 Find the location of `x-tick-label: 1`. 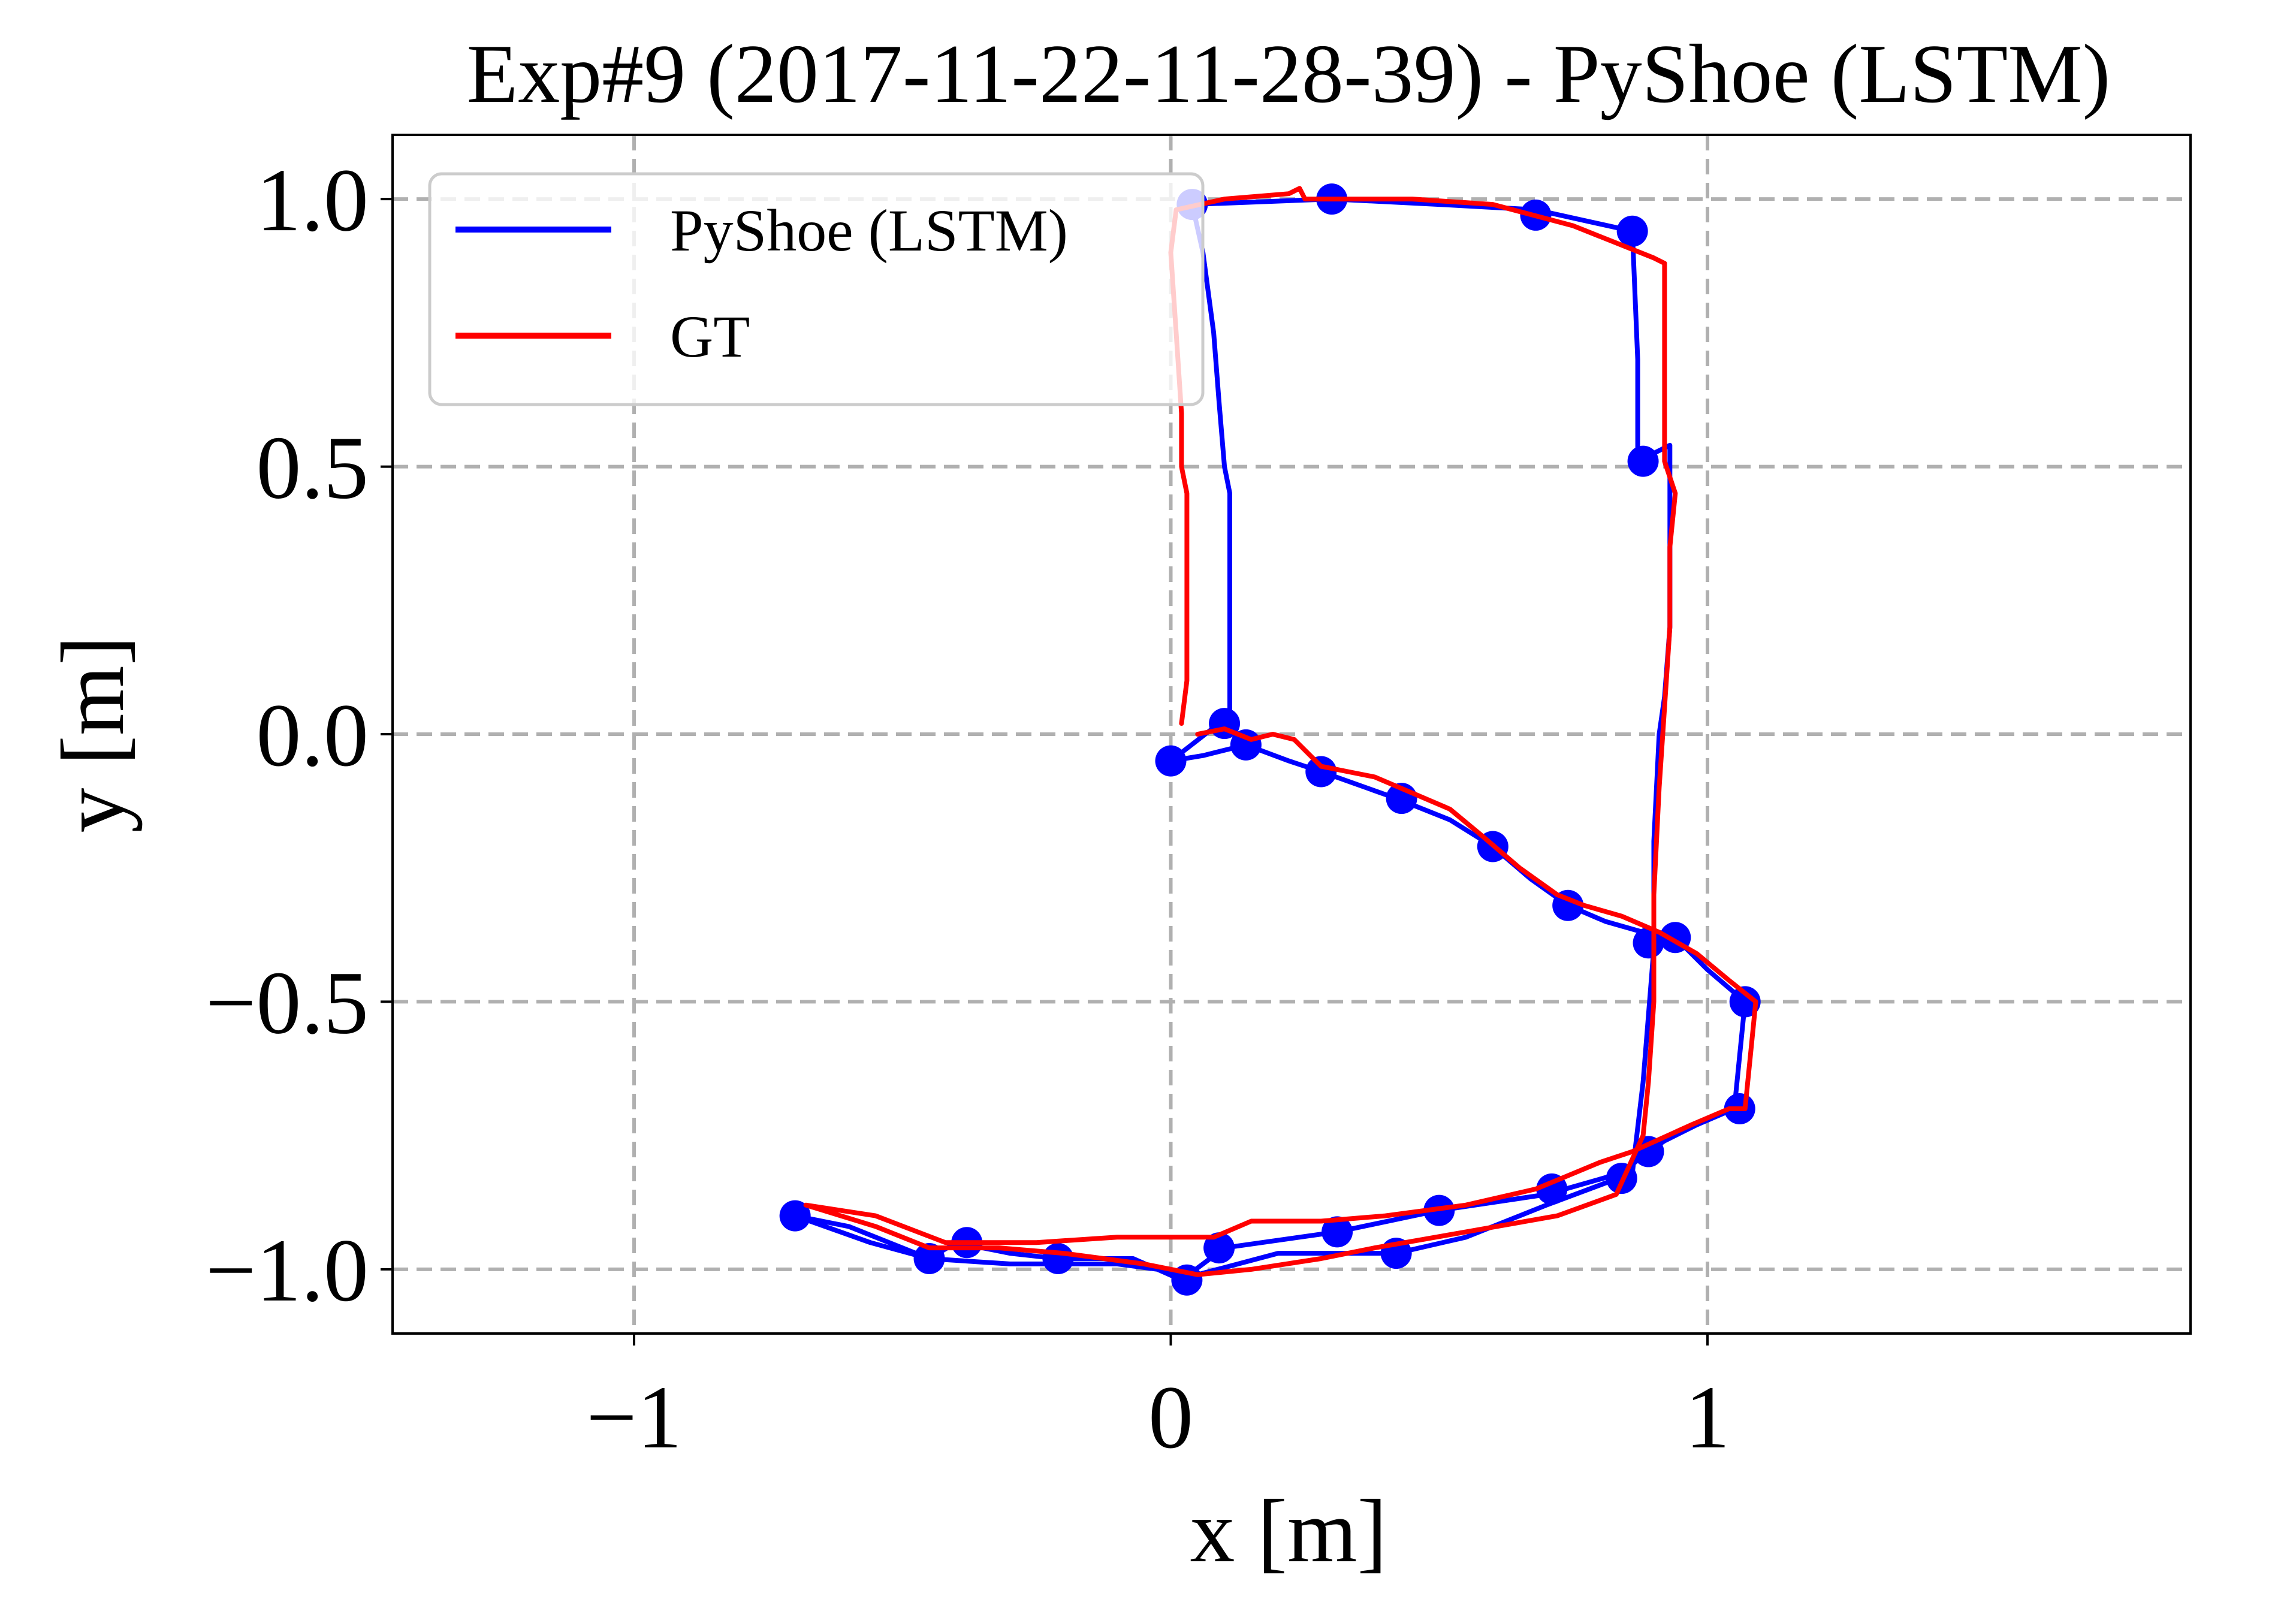

x-tick-label: 1 is located at coordinates (1707, 1417).